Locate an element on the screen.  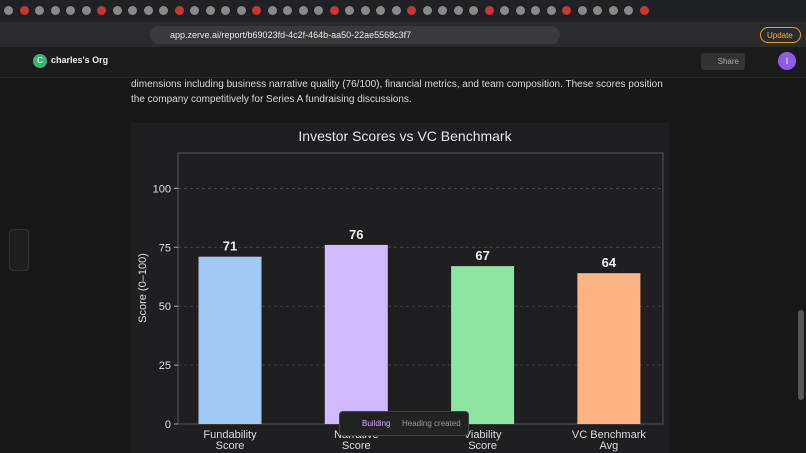
update-button: Update is located at coordinates (780, 35).